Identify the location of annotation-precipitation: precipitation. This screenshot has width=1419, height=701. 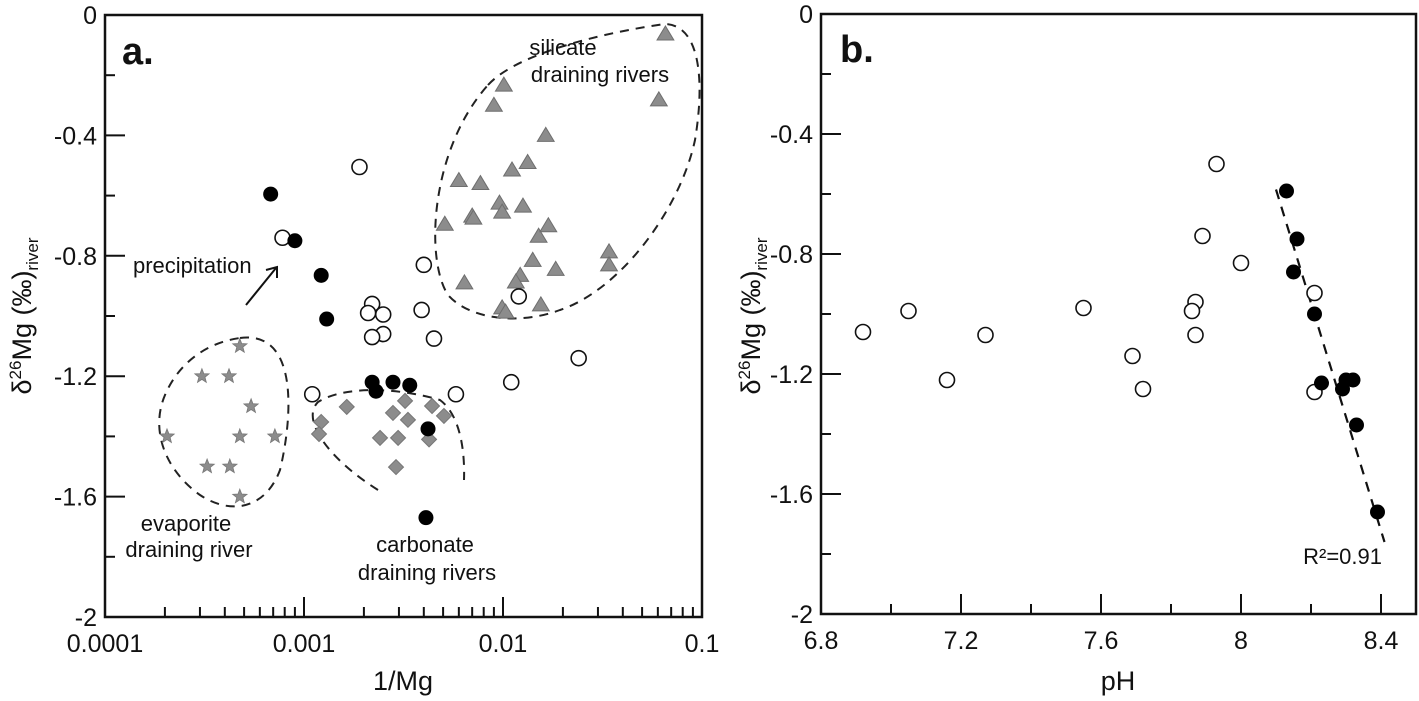
(192, 265).